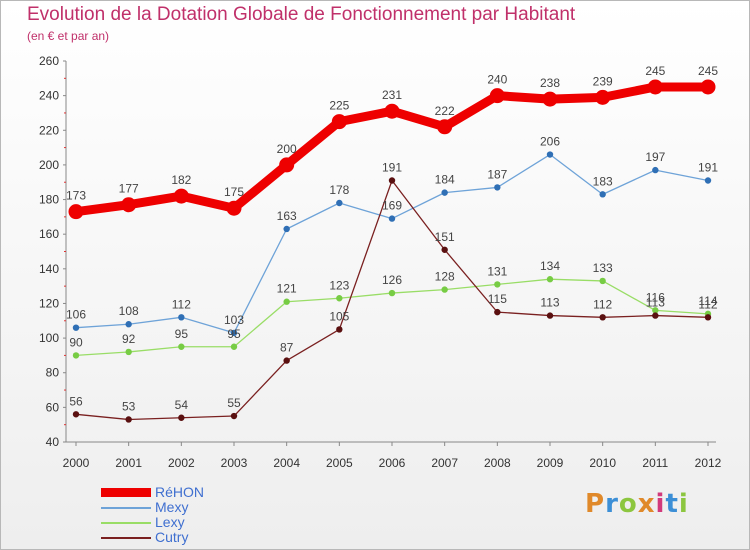 The image size is (750, 550). What do you see at coordinates (550, 463) in the screenshot?
I see `x-tick-label: 2009` at bounding box center [550, 463].